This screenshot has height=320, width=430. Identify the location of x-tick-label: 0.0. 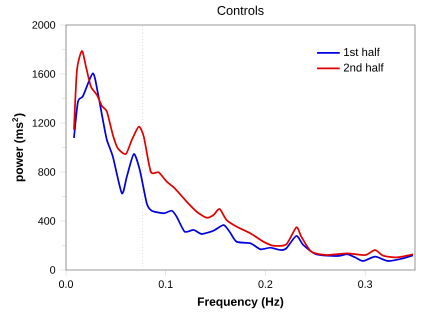
(66, 284).